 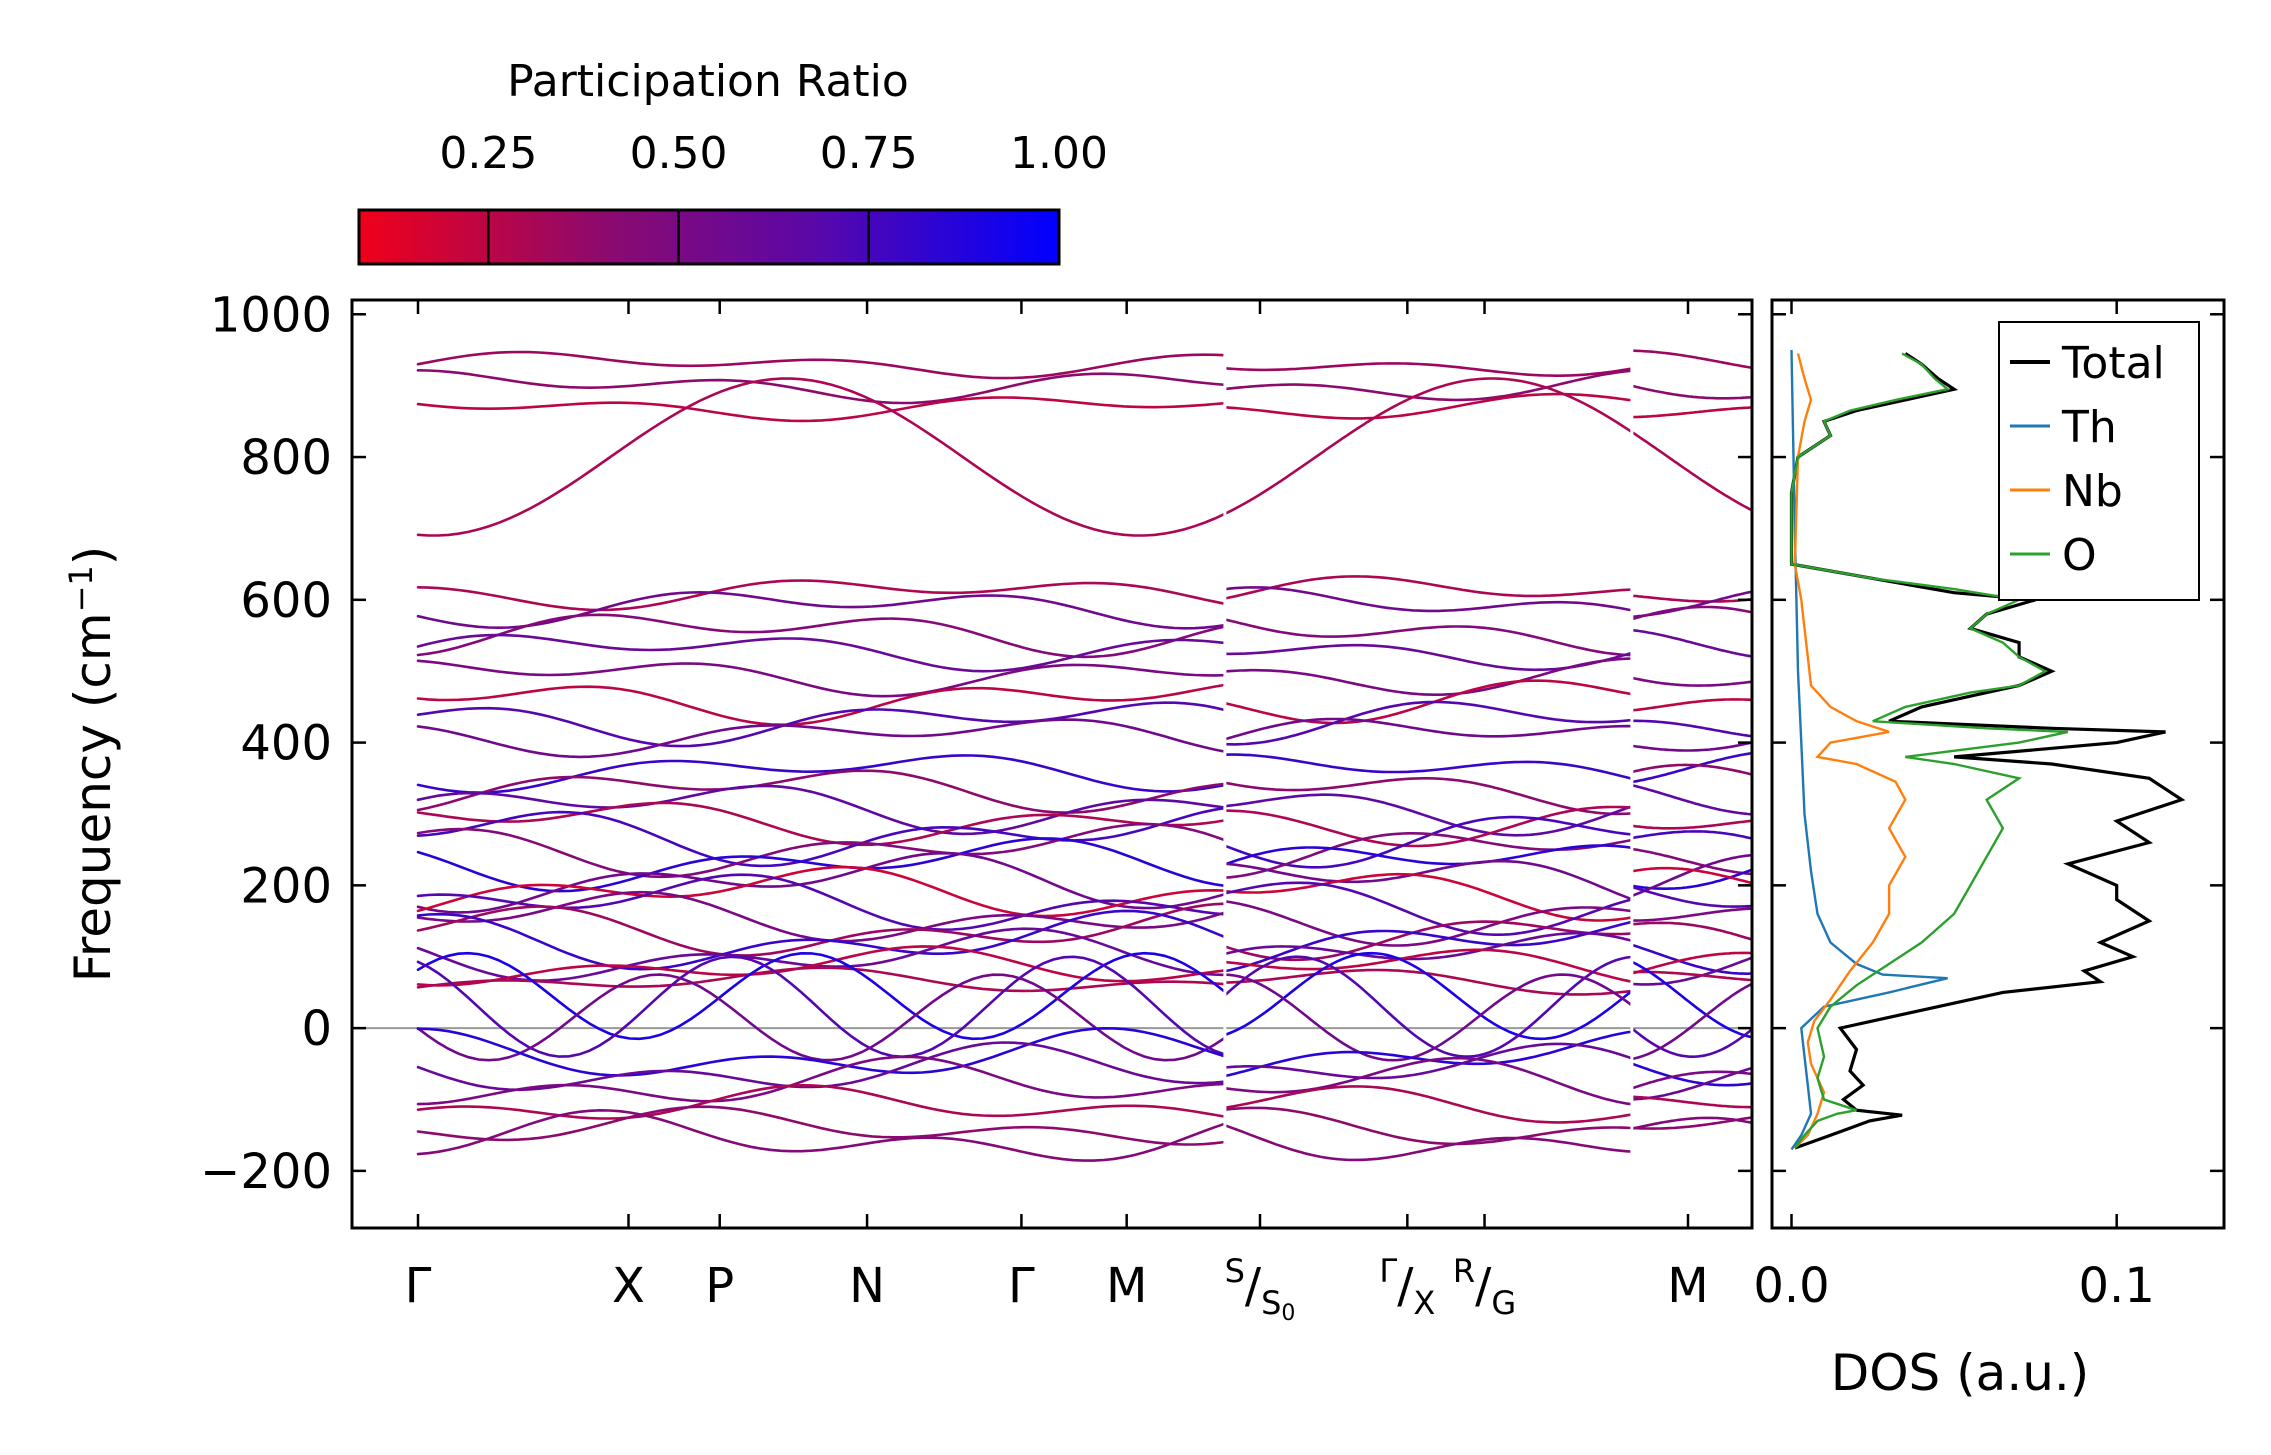 I want to click on y-axis-label: Frequency (cm−1), so click(x=92, y=764).